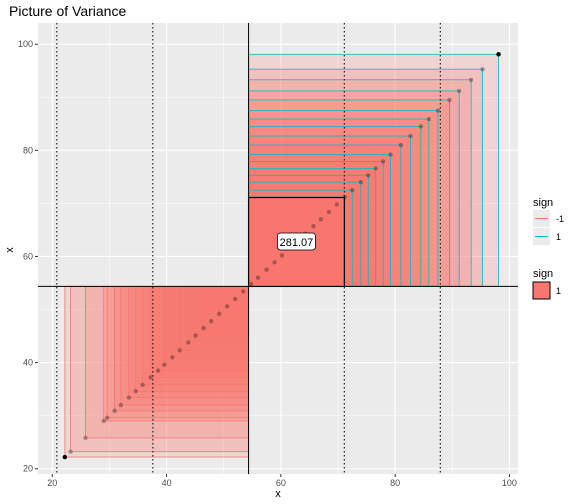 The width and height of the screenshot is (576, 504). What do you see at coordinates (509, 483) in the screenshot?
I see `x-tick-label: 100` at bounding box center [509, 483].